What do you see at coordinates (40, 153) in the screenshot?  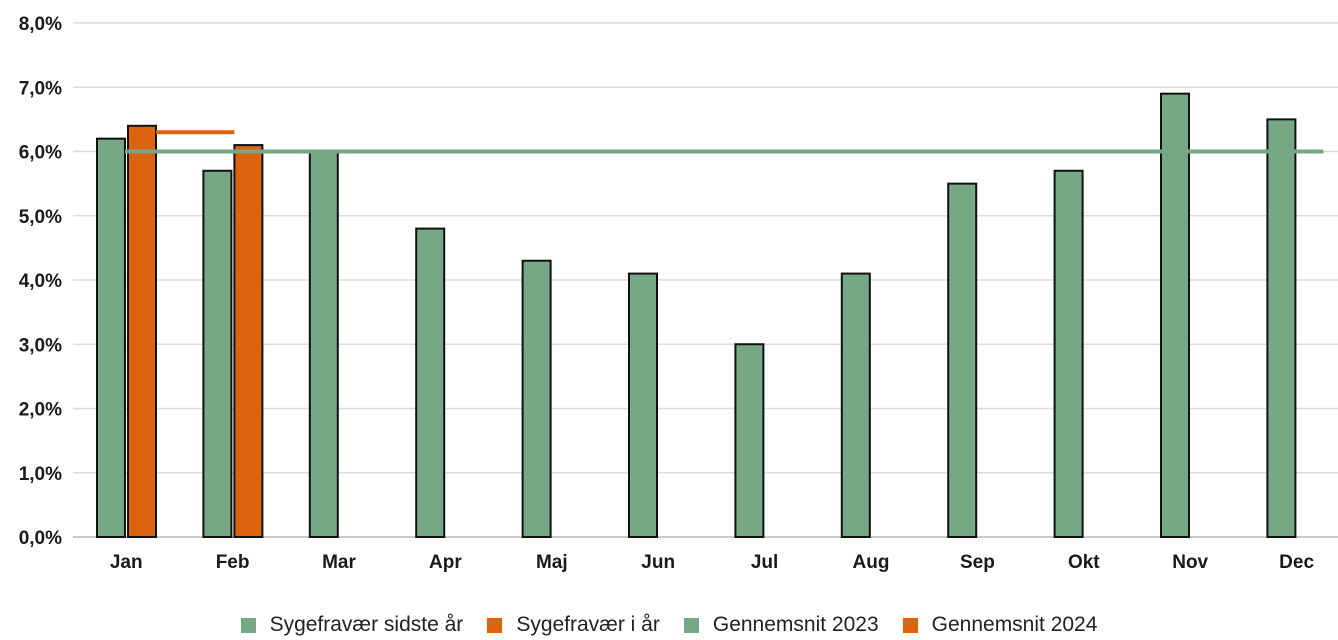 I see `y-tick-label: 6,0%` at bounding box center [40, 153].